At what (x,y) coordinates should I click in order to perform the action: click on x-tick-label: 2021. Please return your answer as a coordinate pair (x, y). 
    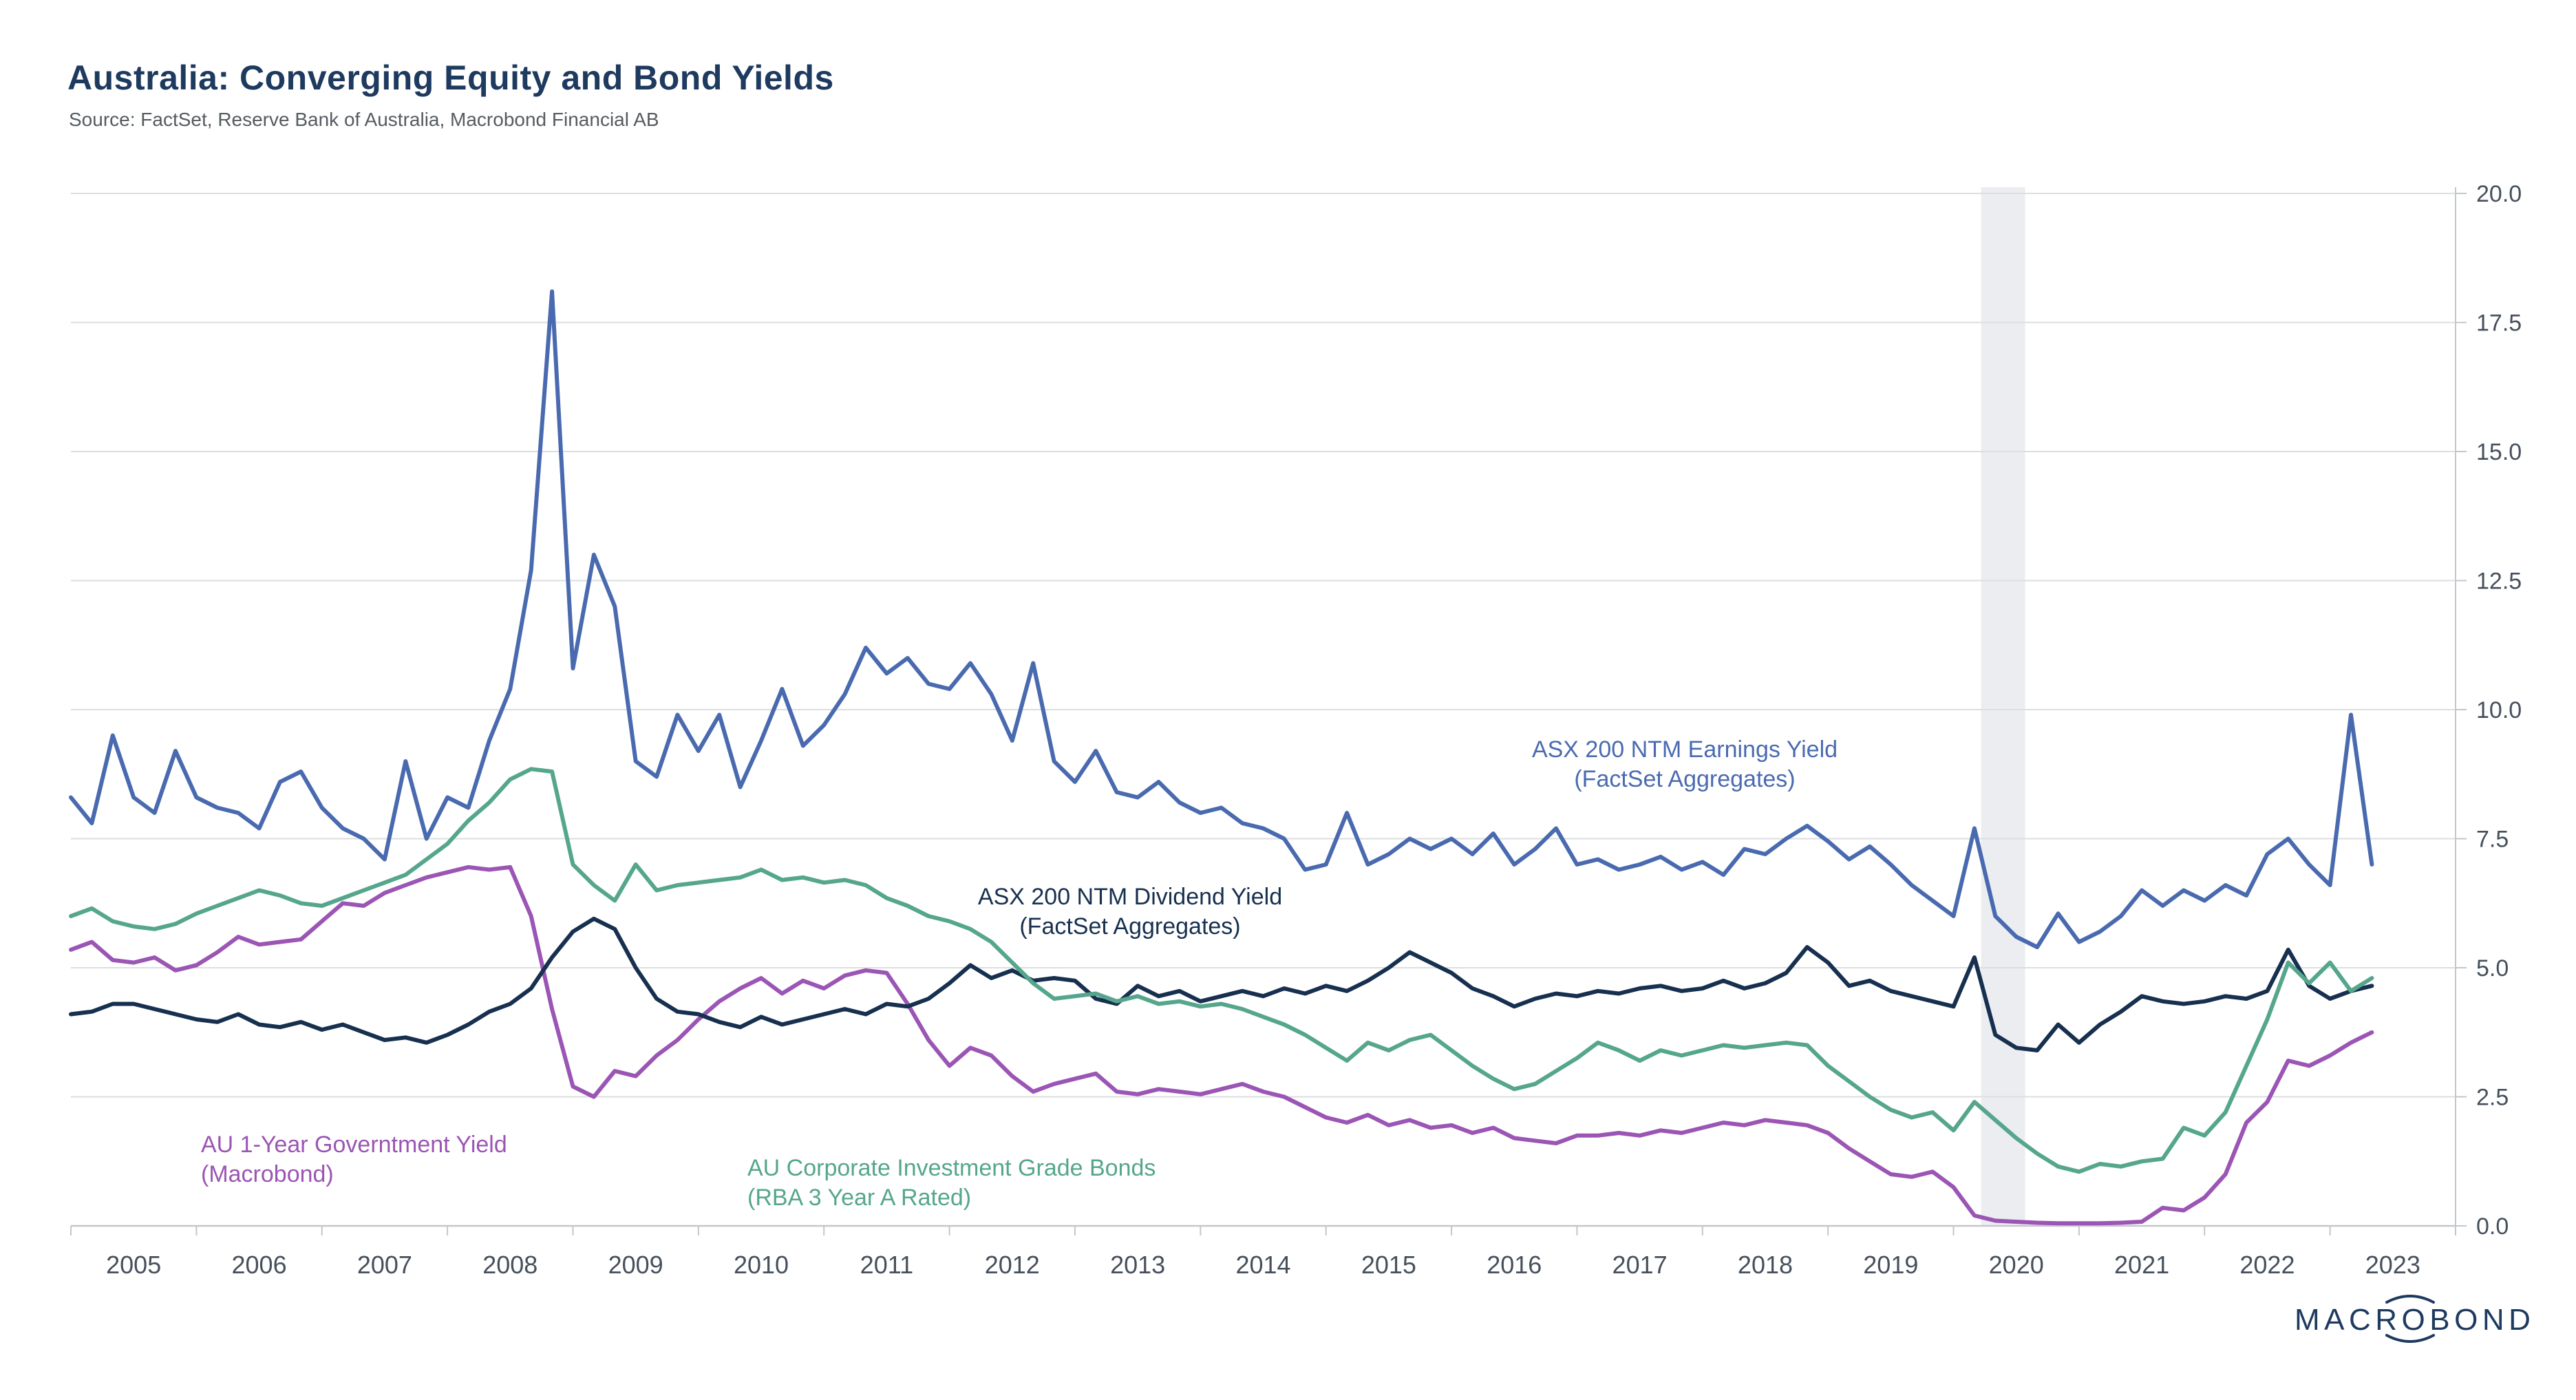
    Looking at the image, I should click on (2141, 1265).